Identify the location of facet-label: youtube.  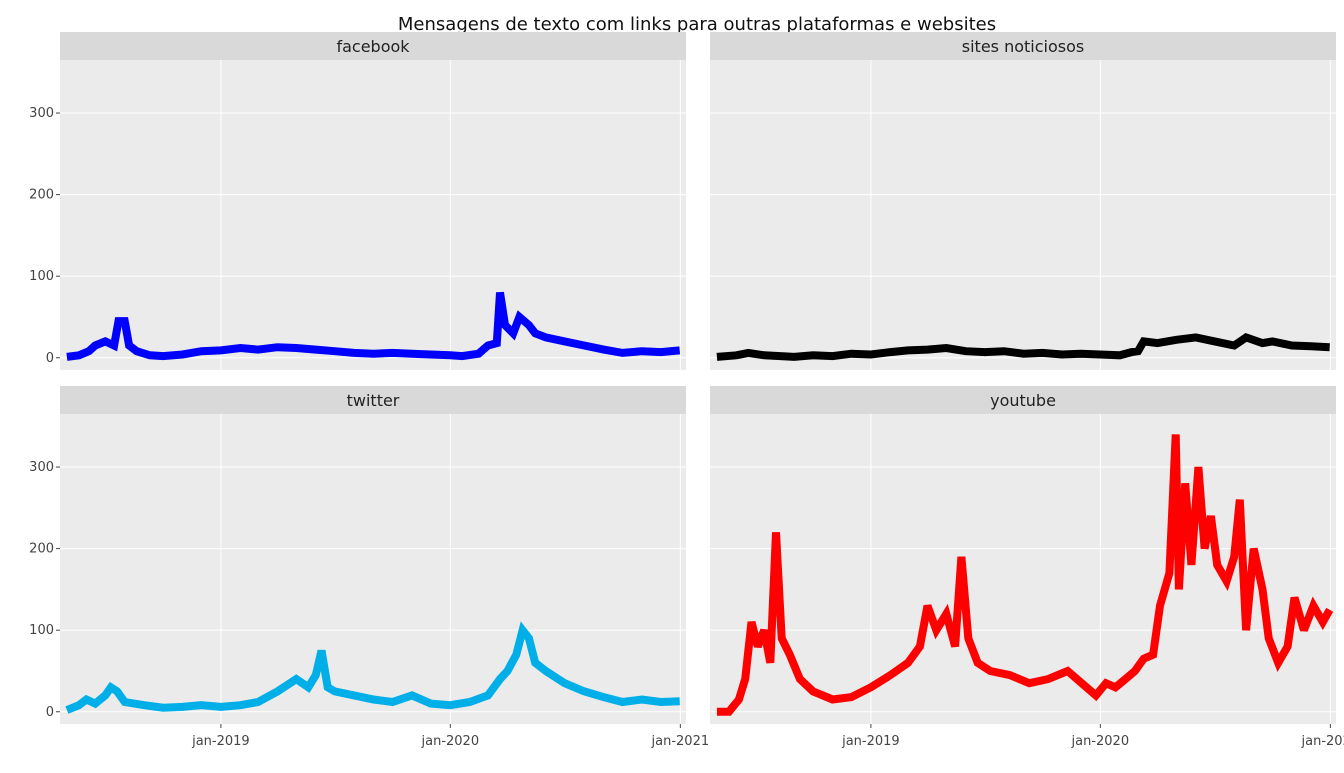
(1023, 400).